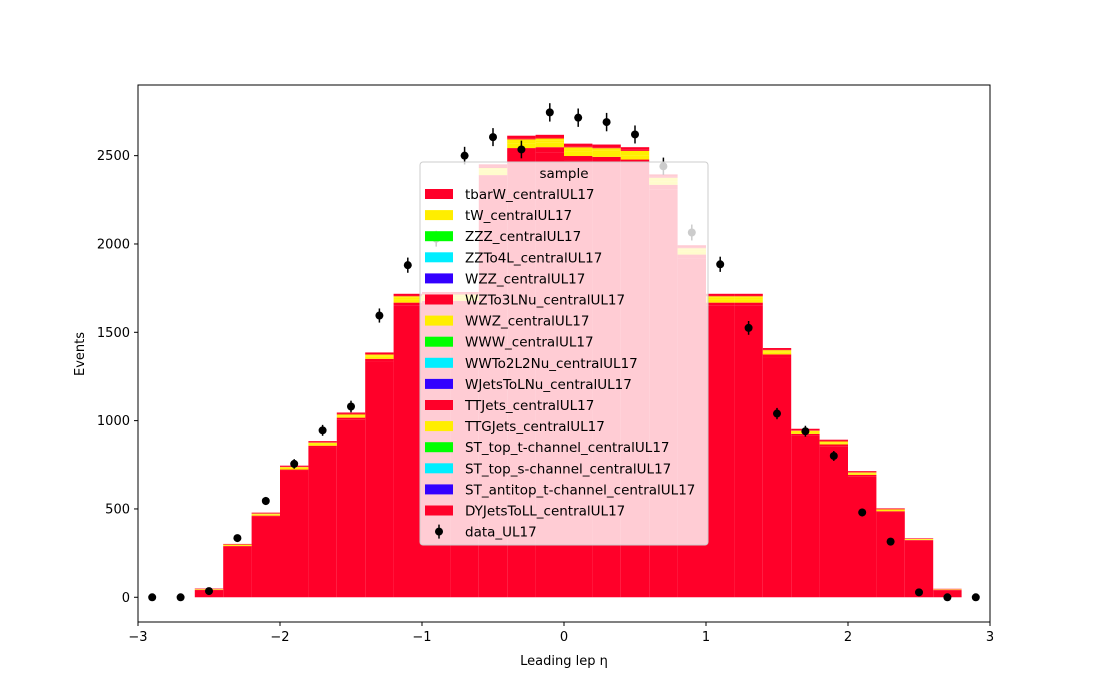 This screenshot has height=700, width=1100. I want to click on legend-label-7: WWW_centralUL17, so click(529, 343).